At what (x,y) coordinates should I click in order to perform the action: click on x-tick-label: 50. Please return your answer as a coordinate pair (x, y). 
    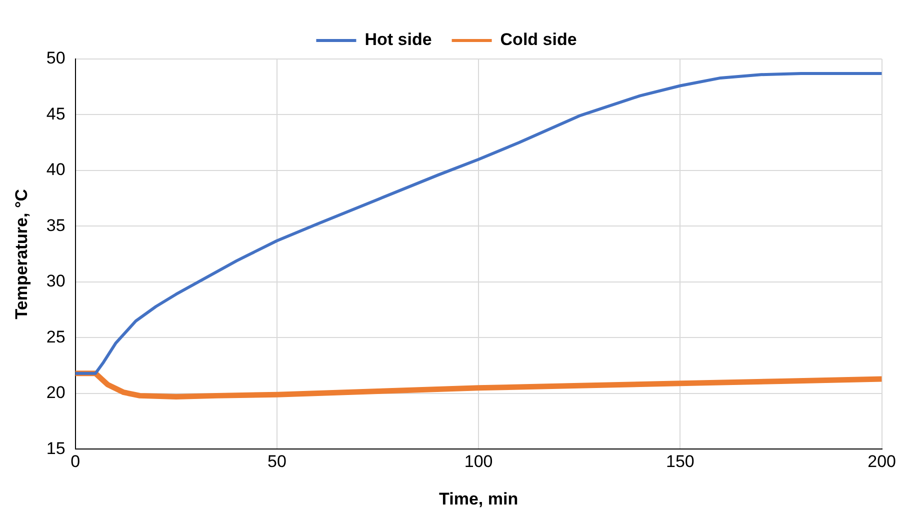
    Looking at the image, I should click on (276, 462).